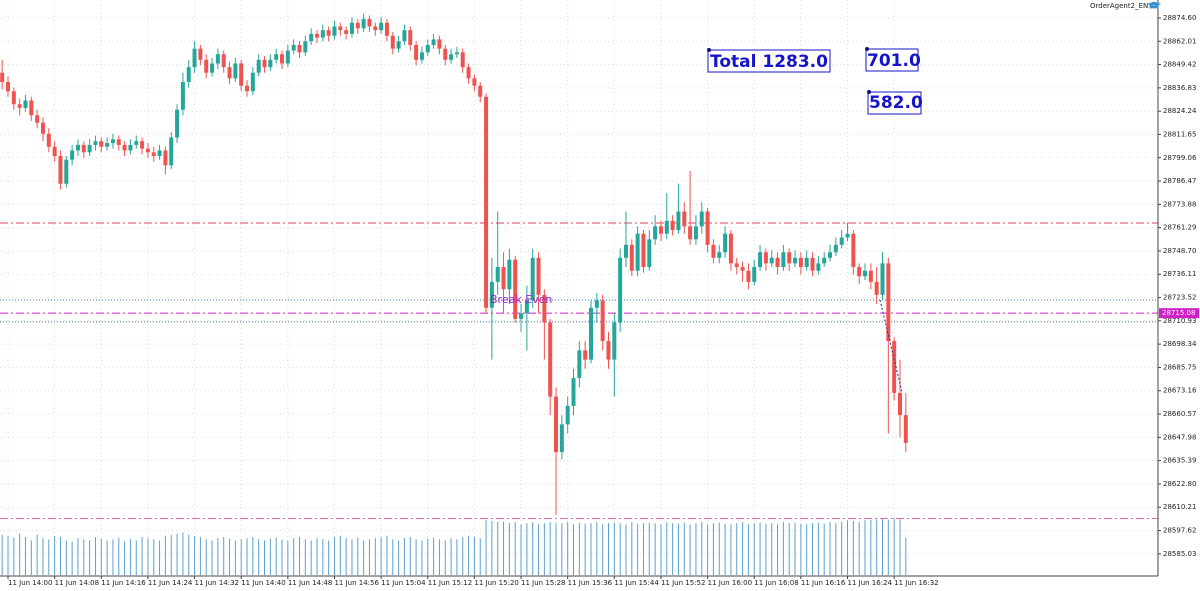  Describe the element at coordinates (1179, 18) in the screenshot. I see `y-tick-label: 28874.60` at that location.